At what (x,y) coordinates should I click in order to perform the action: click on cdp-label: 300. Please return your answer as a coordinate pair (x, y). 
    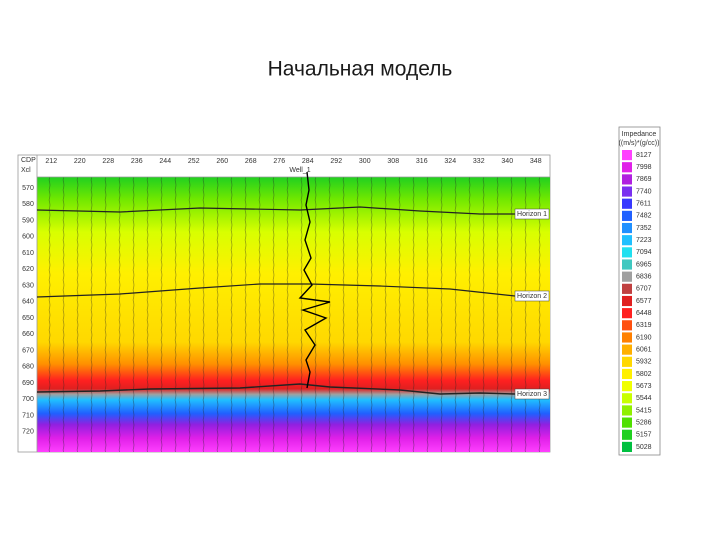
    Looking at the image, I should click on (365, 161).